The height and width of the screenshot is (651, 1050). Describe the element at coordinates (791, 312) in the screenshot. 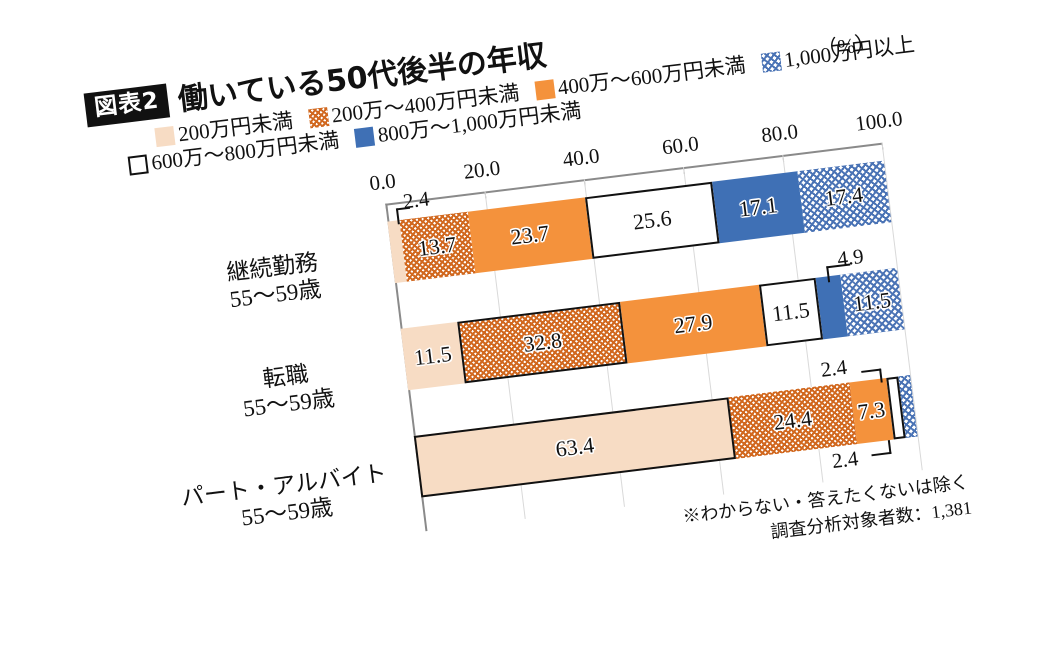

I see `segment-6m-8m: 11.5` at that location.